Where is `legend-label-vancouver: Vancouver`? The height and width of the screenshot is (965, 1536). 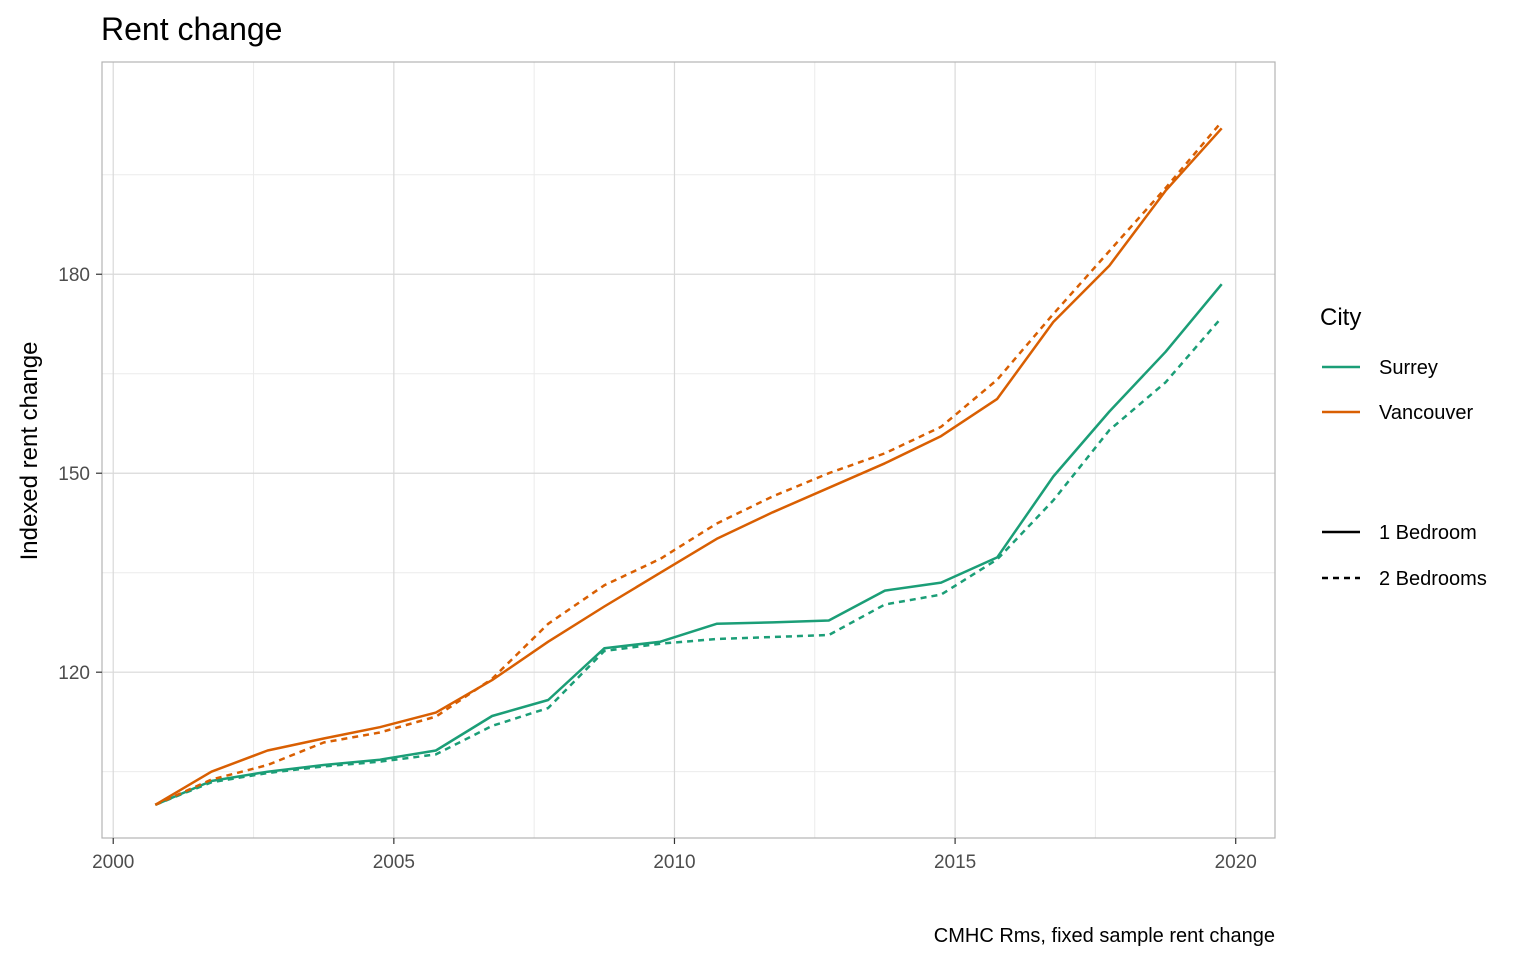 legend-label-vancouver: Vancouver is located at coordinates (1426, 413).